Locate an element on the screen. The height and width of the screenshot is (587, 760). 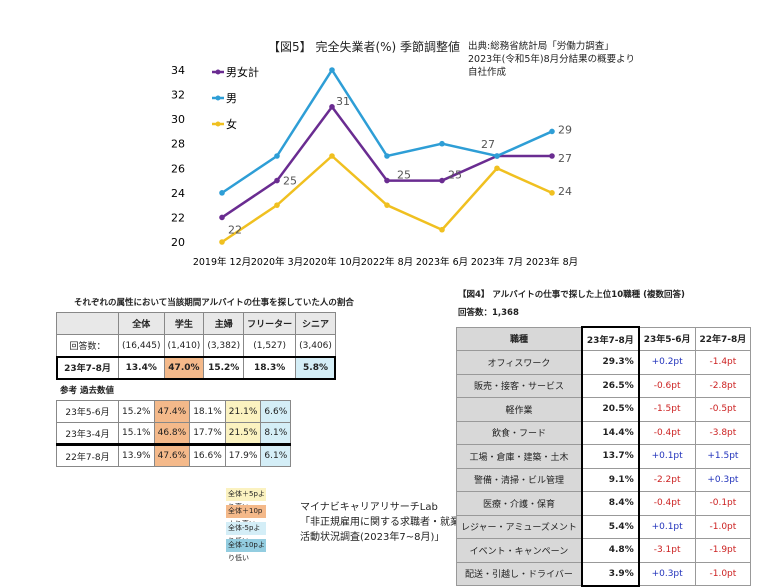
legend-swatch: 全体-5pより低い is located at coordinates (246, 533).